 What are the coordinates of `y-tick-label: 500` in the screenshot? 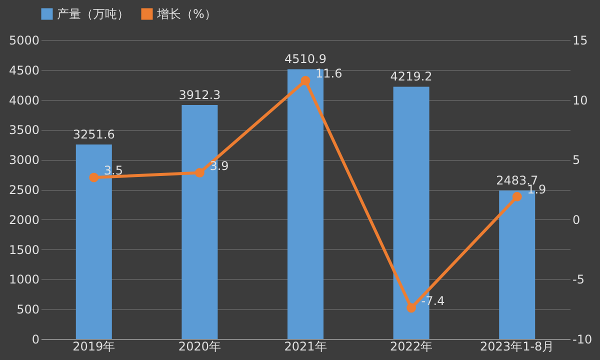 It's located at (28, 309).